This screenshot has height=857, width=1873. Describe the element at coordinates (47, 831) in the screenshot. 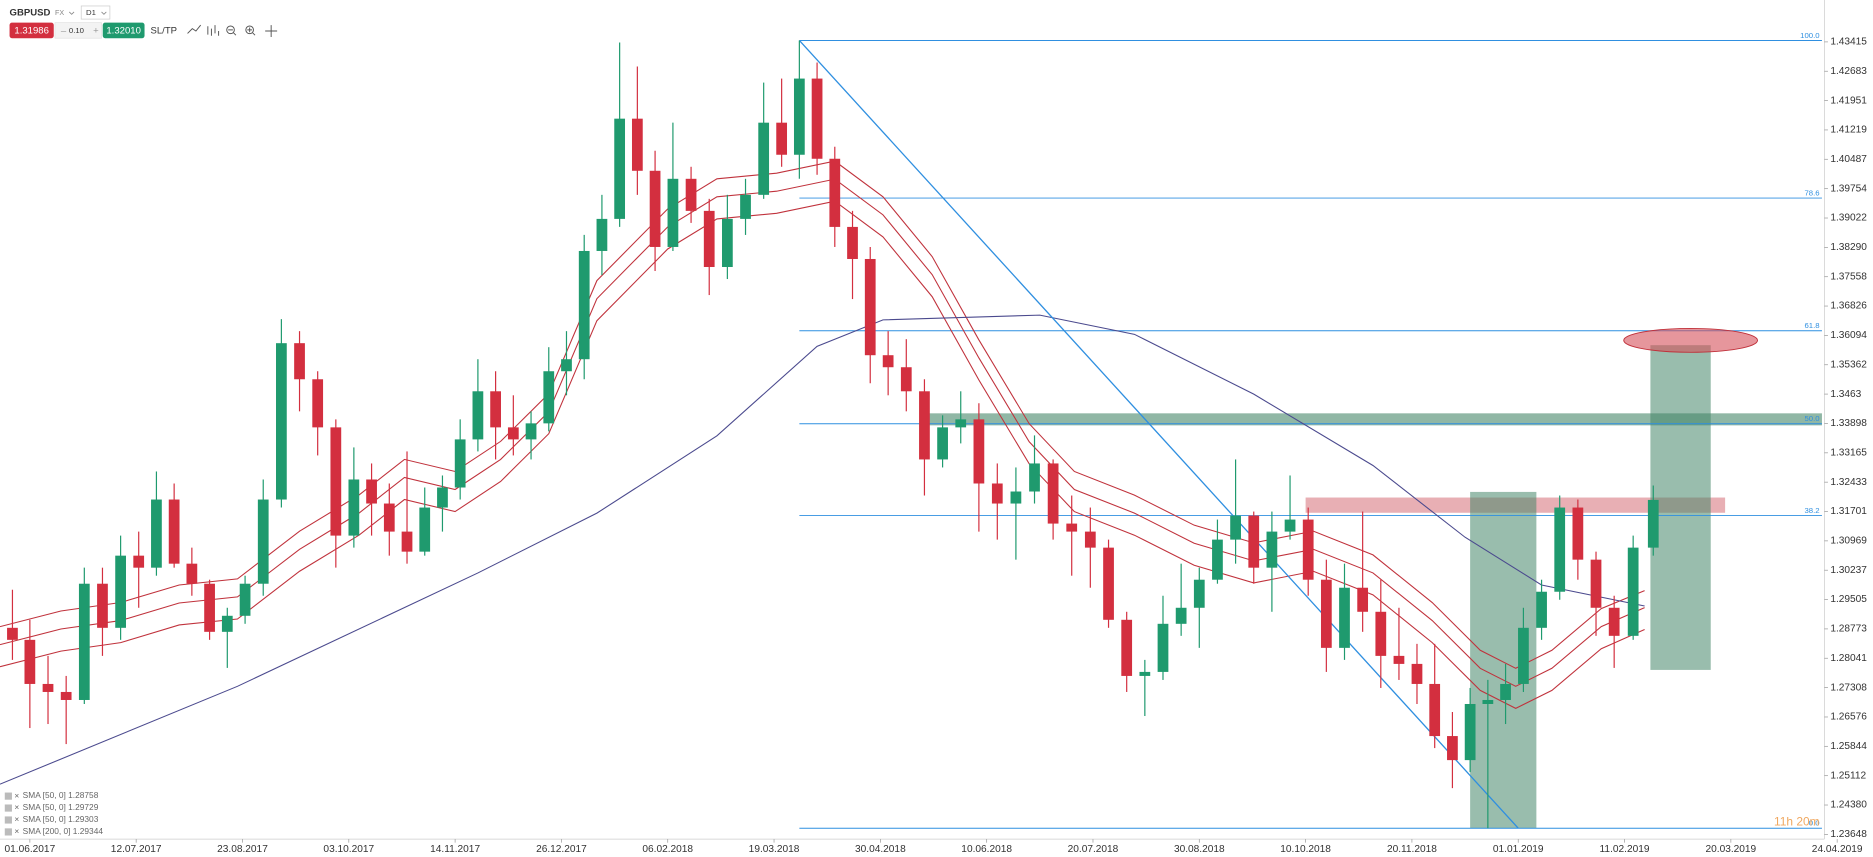

I see `legend-name: SMA [200, 0]` at that location.